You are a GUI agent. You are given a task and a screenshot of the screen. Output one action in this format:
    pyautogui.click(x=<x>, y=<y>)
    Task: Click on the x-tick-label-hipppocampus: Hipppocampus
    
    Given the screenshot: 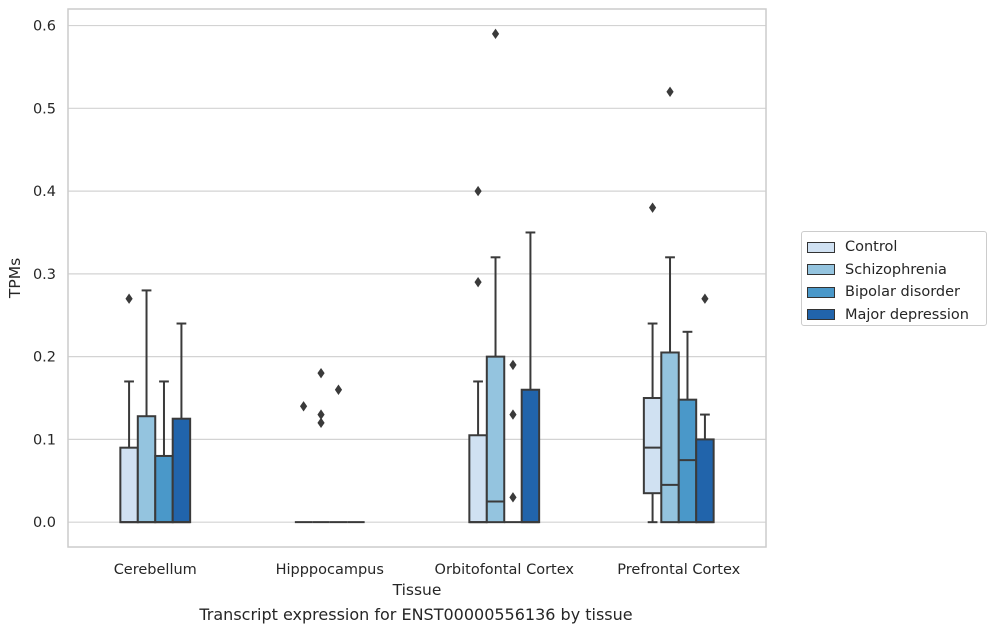 What is the action you would take?
    pyautogui.click(x=330, y=570)
    